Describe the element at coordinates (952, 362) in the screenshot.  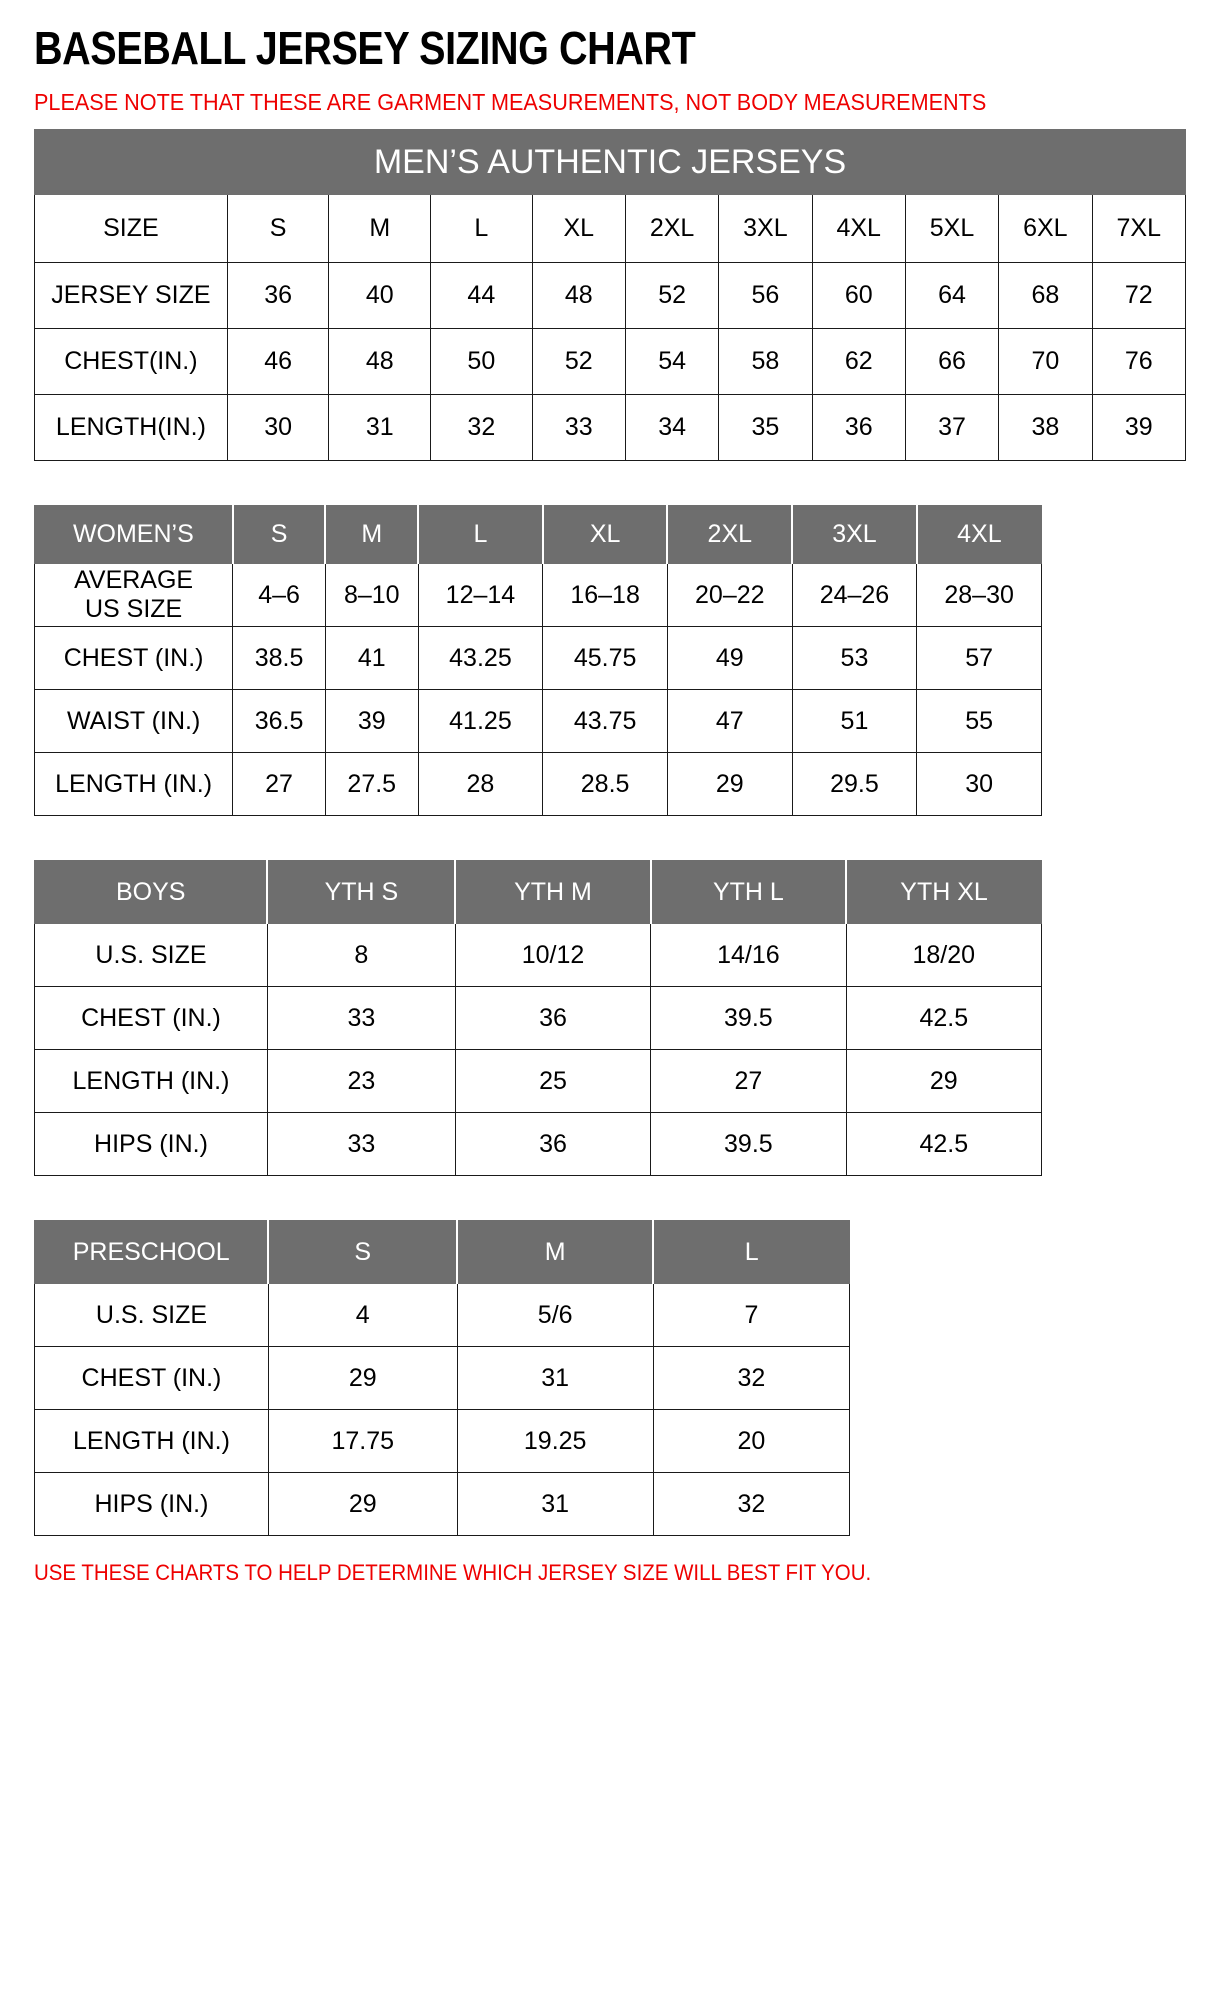
I see `cell: 66` at that location.